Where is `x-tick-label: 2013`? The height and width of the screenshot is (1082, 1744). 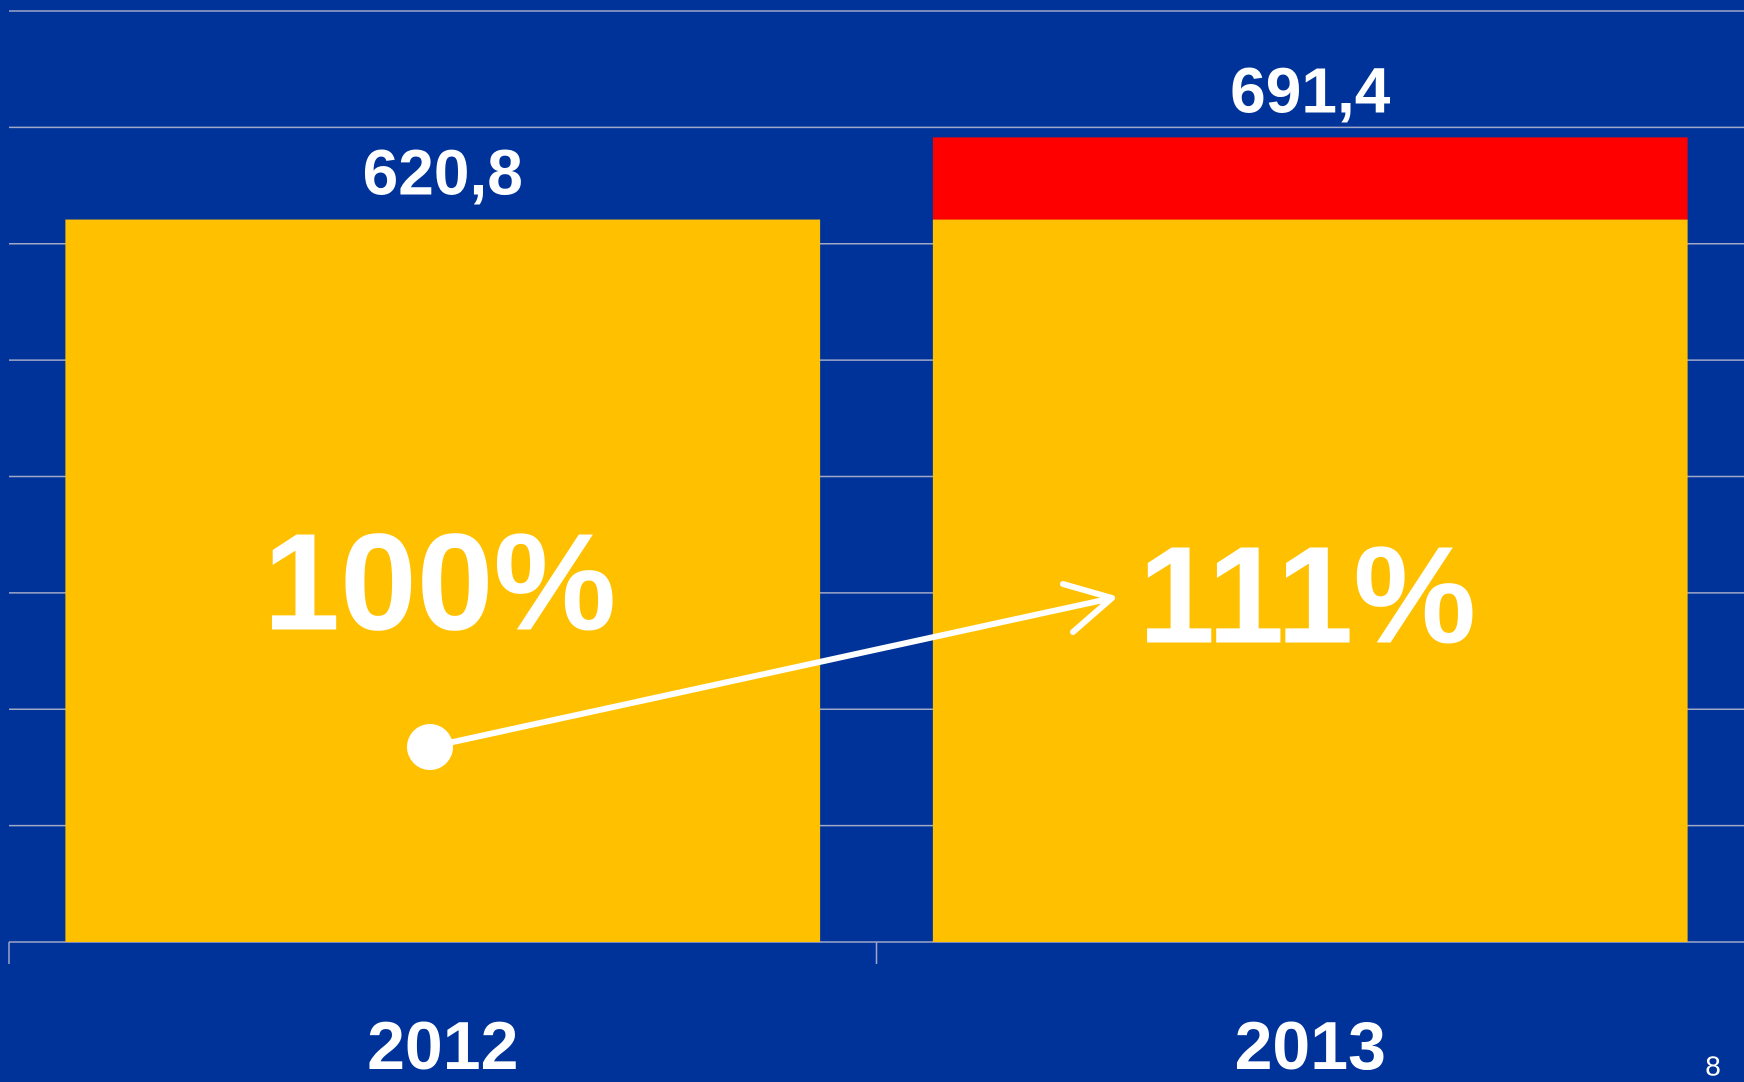
x-tick-label: 2013 is located at coordinates (1310, 1045).